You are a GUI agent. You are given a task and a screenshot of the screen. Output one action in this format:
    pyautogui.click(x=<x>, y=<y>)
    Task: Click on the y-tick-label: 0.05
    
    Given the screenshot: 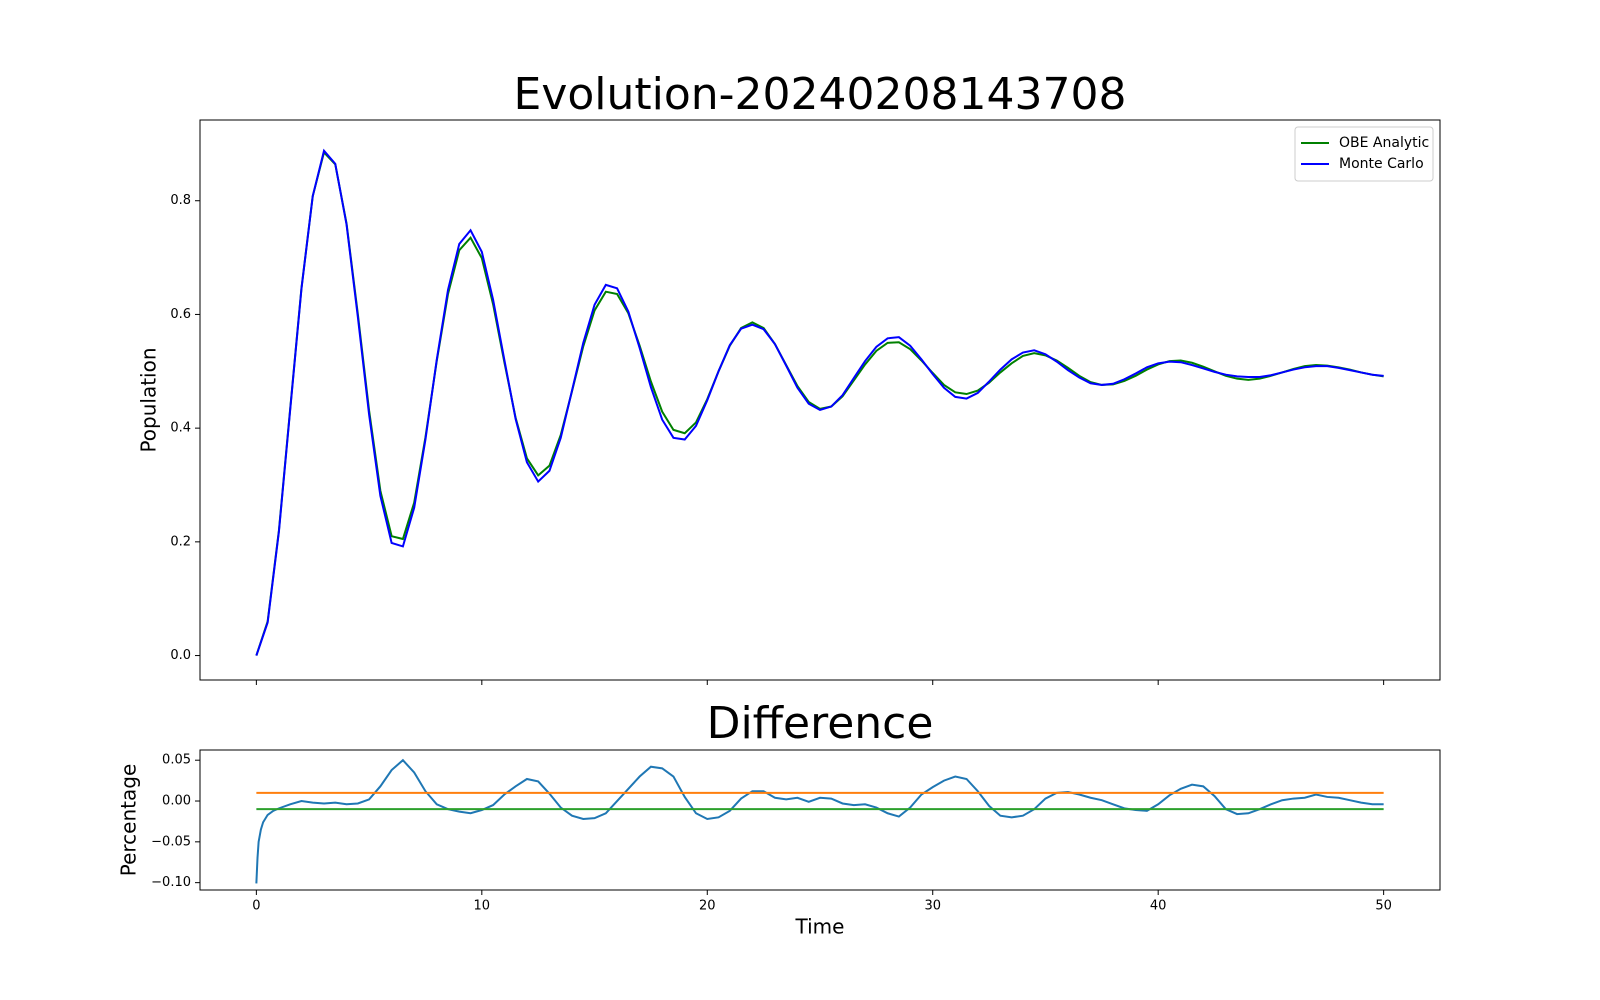 What is the action you would take?
    pyautogui.click(x=176, y=760)
    